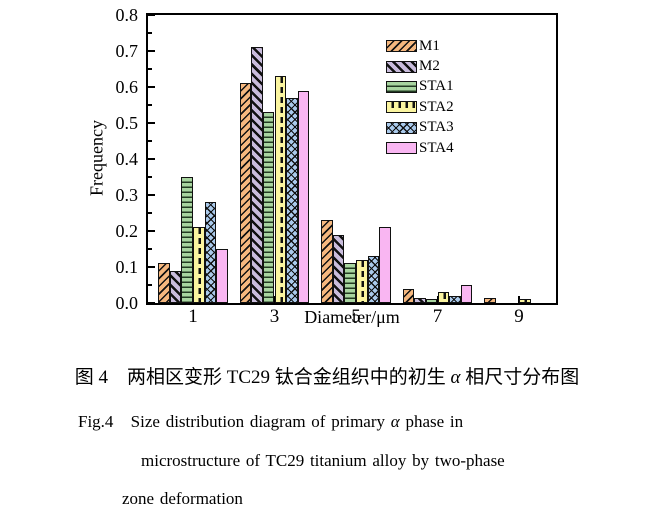 The width and height of the screenshot is (654, 518). What do you see at coordinates (127, 123) in the screenshot?
I see `y-axis-tick-label: 0.5` at bounding box center [127, 123].